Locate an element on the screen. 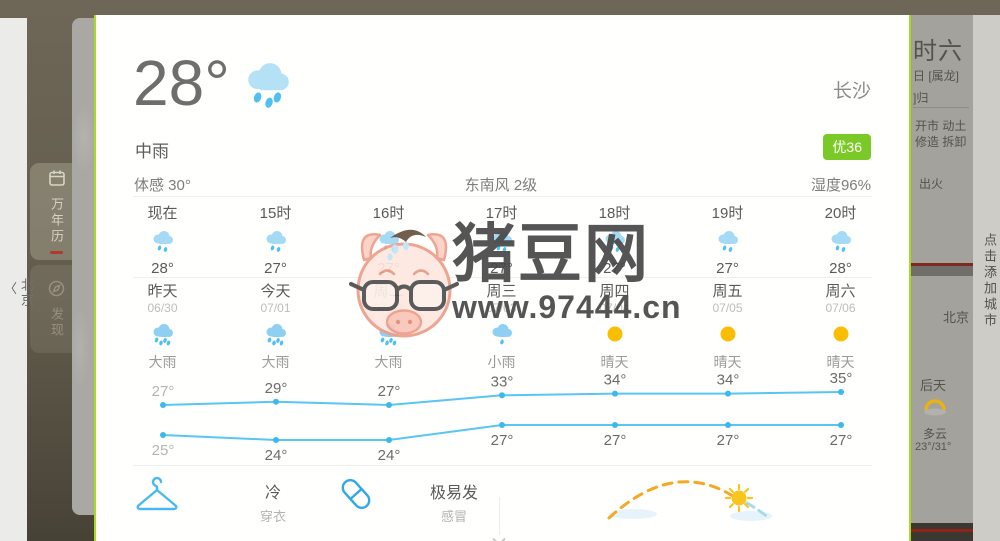 Image resolution: width=1000 pixels, height=541 pixels. dimmed-page-edge is located at coordinates (83, 266).